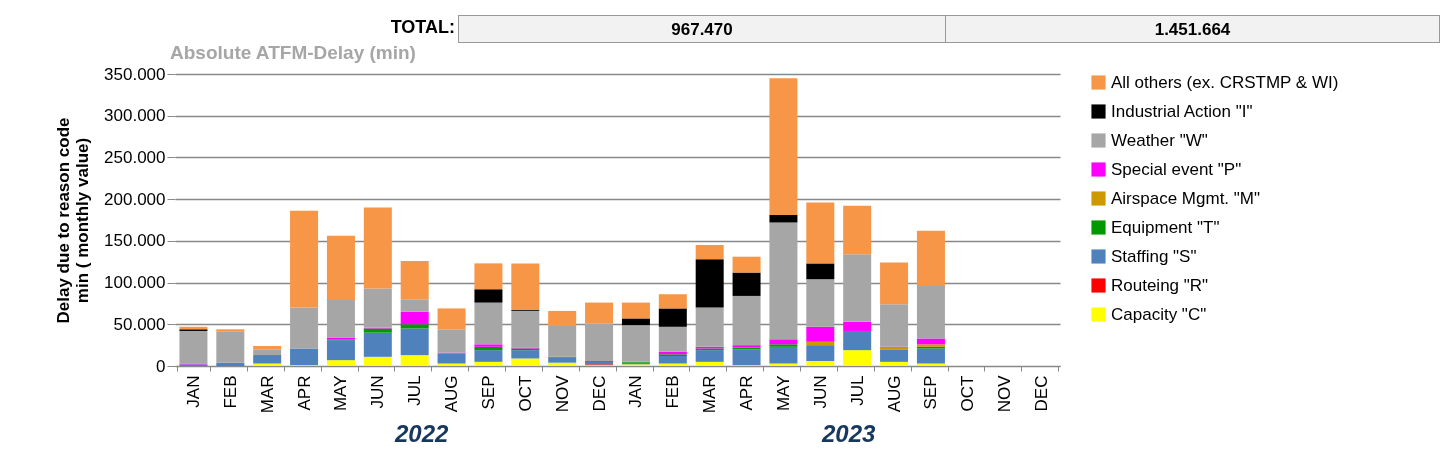  What do you see at coordinates (1165, 227) in the screenshot?
I see `legend-label: Equipment "T"` at bounding box center [1165, 227].